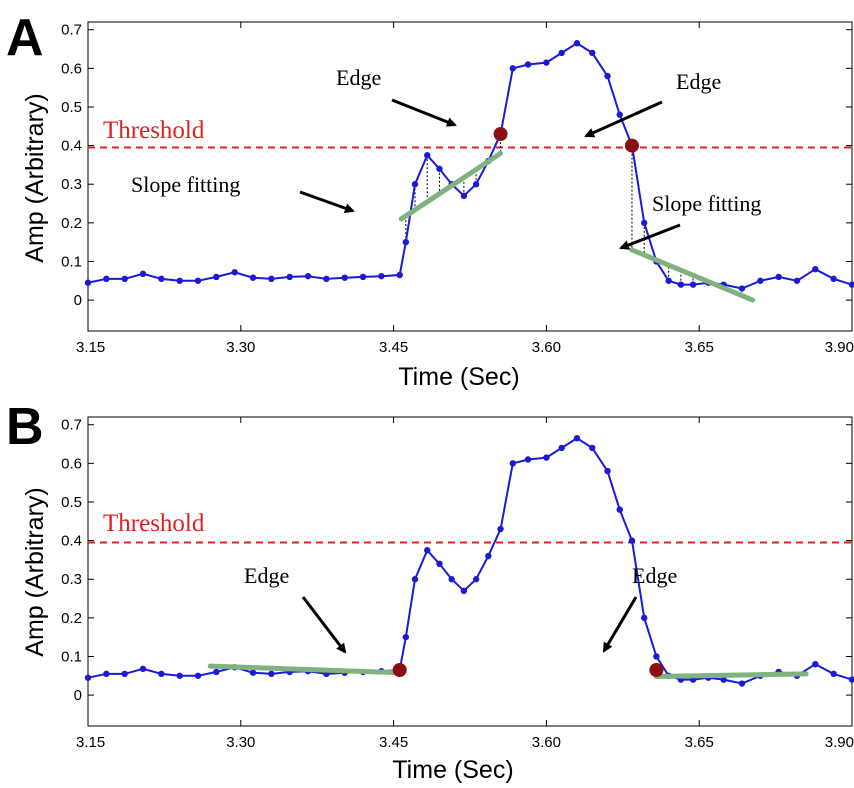  What do you see at coordinates (25, 38) in the screenshot?
I see `panel-letter-a: A` at bounding box center [25, 38].